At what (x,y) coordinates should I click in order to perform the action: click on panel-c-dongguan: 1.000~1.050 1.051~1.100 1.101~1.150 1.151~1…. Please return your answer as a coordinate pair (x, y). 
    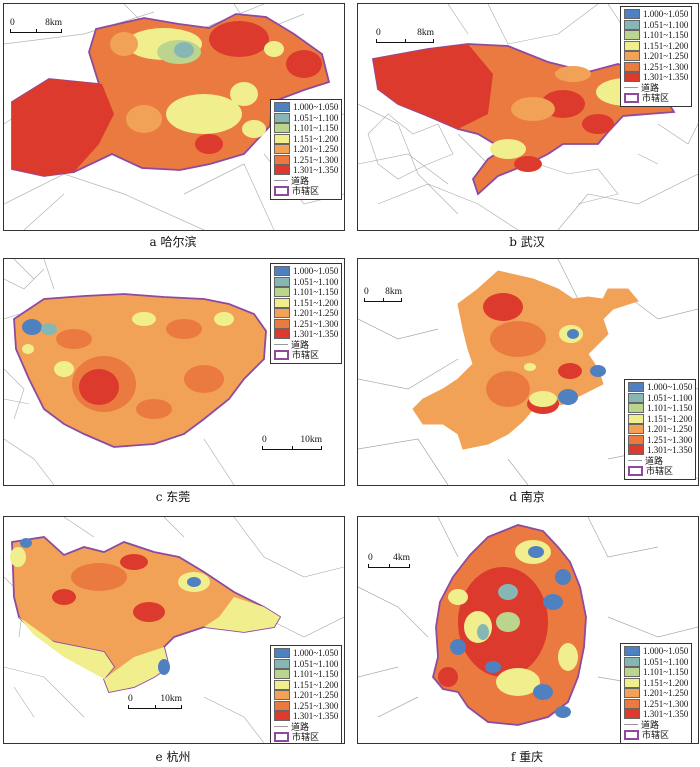
    Looking at the image, I should click on (174, 372).